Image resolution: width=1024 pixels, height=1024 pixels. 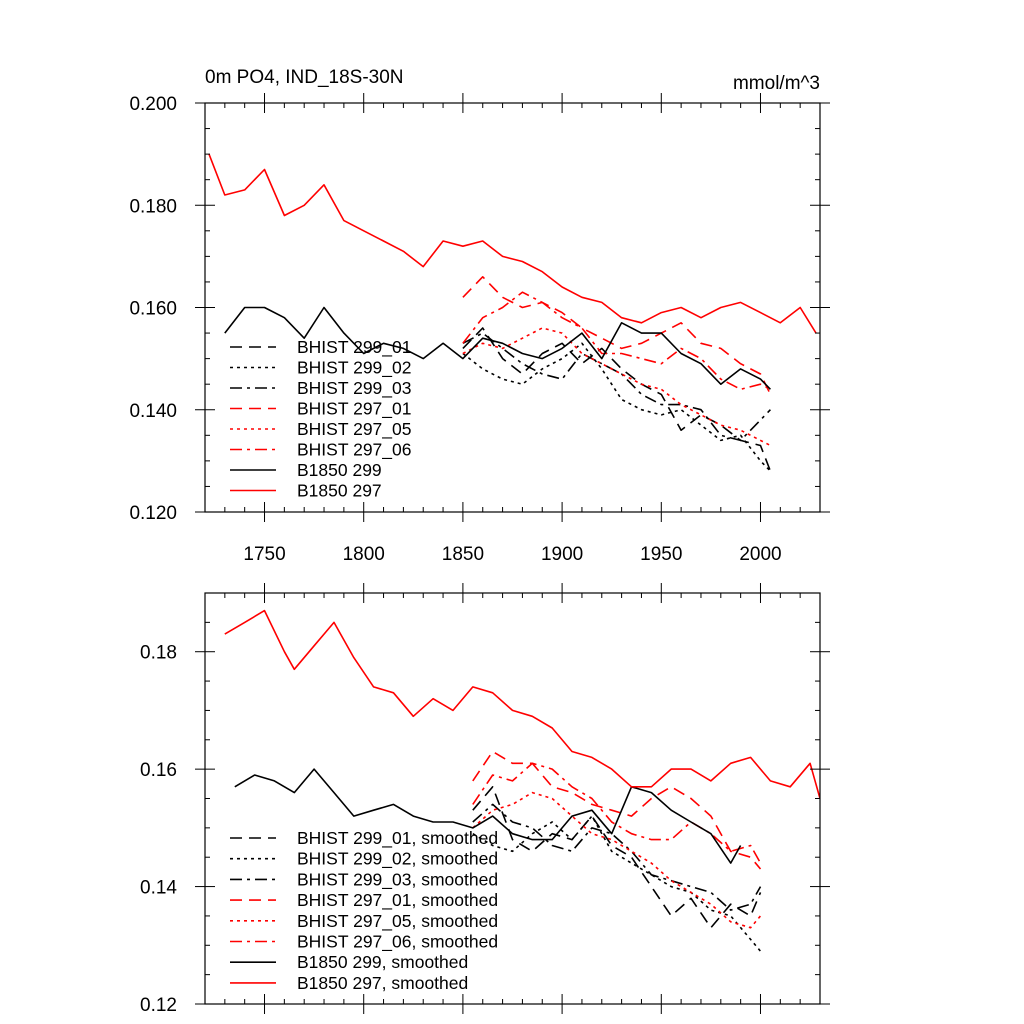 I want to click on y-tick-label: 0.14, so click(x=158, y=888).